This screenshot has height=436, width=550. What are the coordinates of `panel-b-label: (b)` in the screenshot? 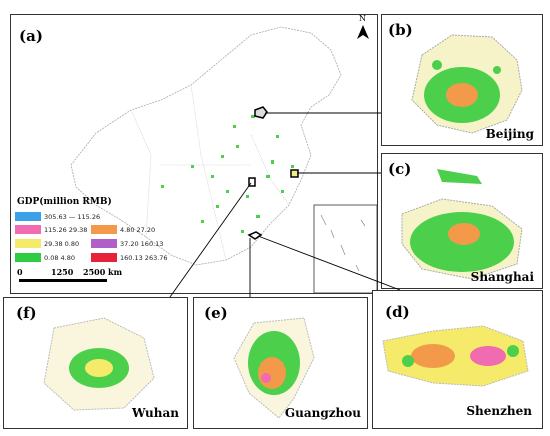 It's located at (400, 30).